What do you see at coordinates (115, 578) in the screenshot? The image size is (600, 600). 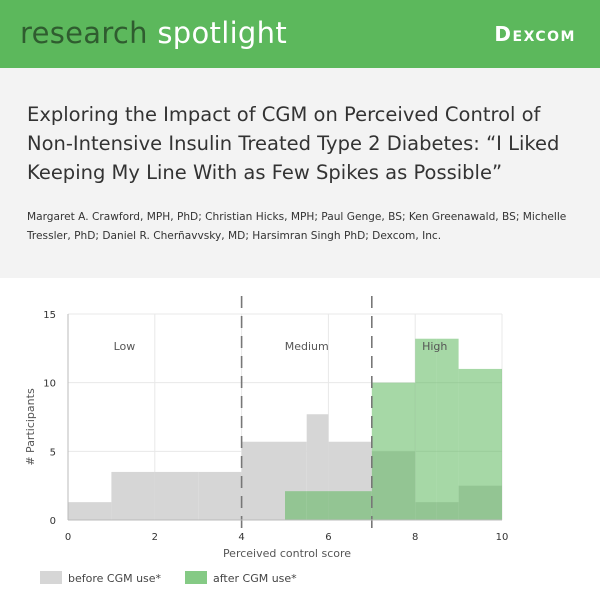 I see `legend-label: before CGM use*` at bounding box center [115, 578].